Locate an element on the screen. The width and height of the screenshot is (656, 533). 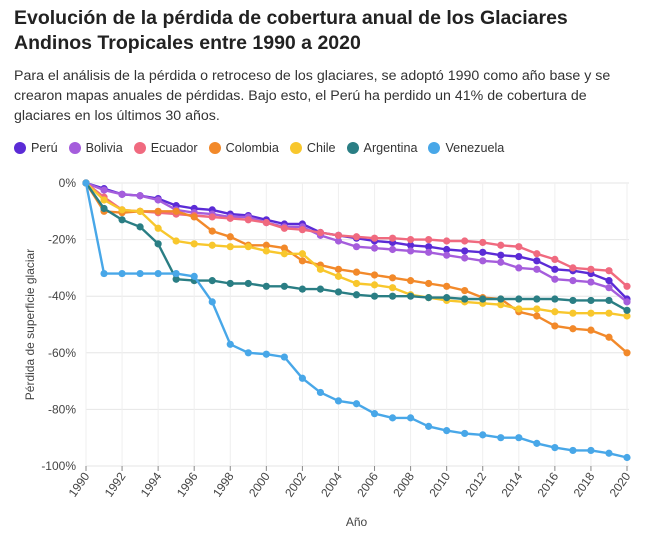
legend-item: Venezuela is located at coordinates (466, 148).